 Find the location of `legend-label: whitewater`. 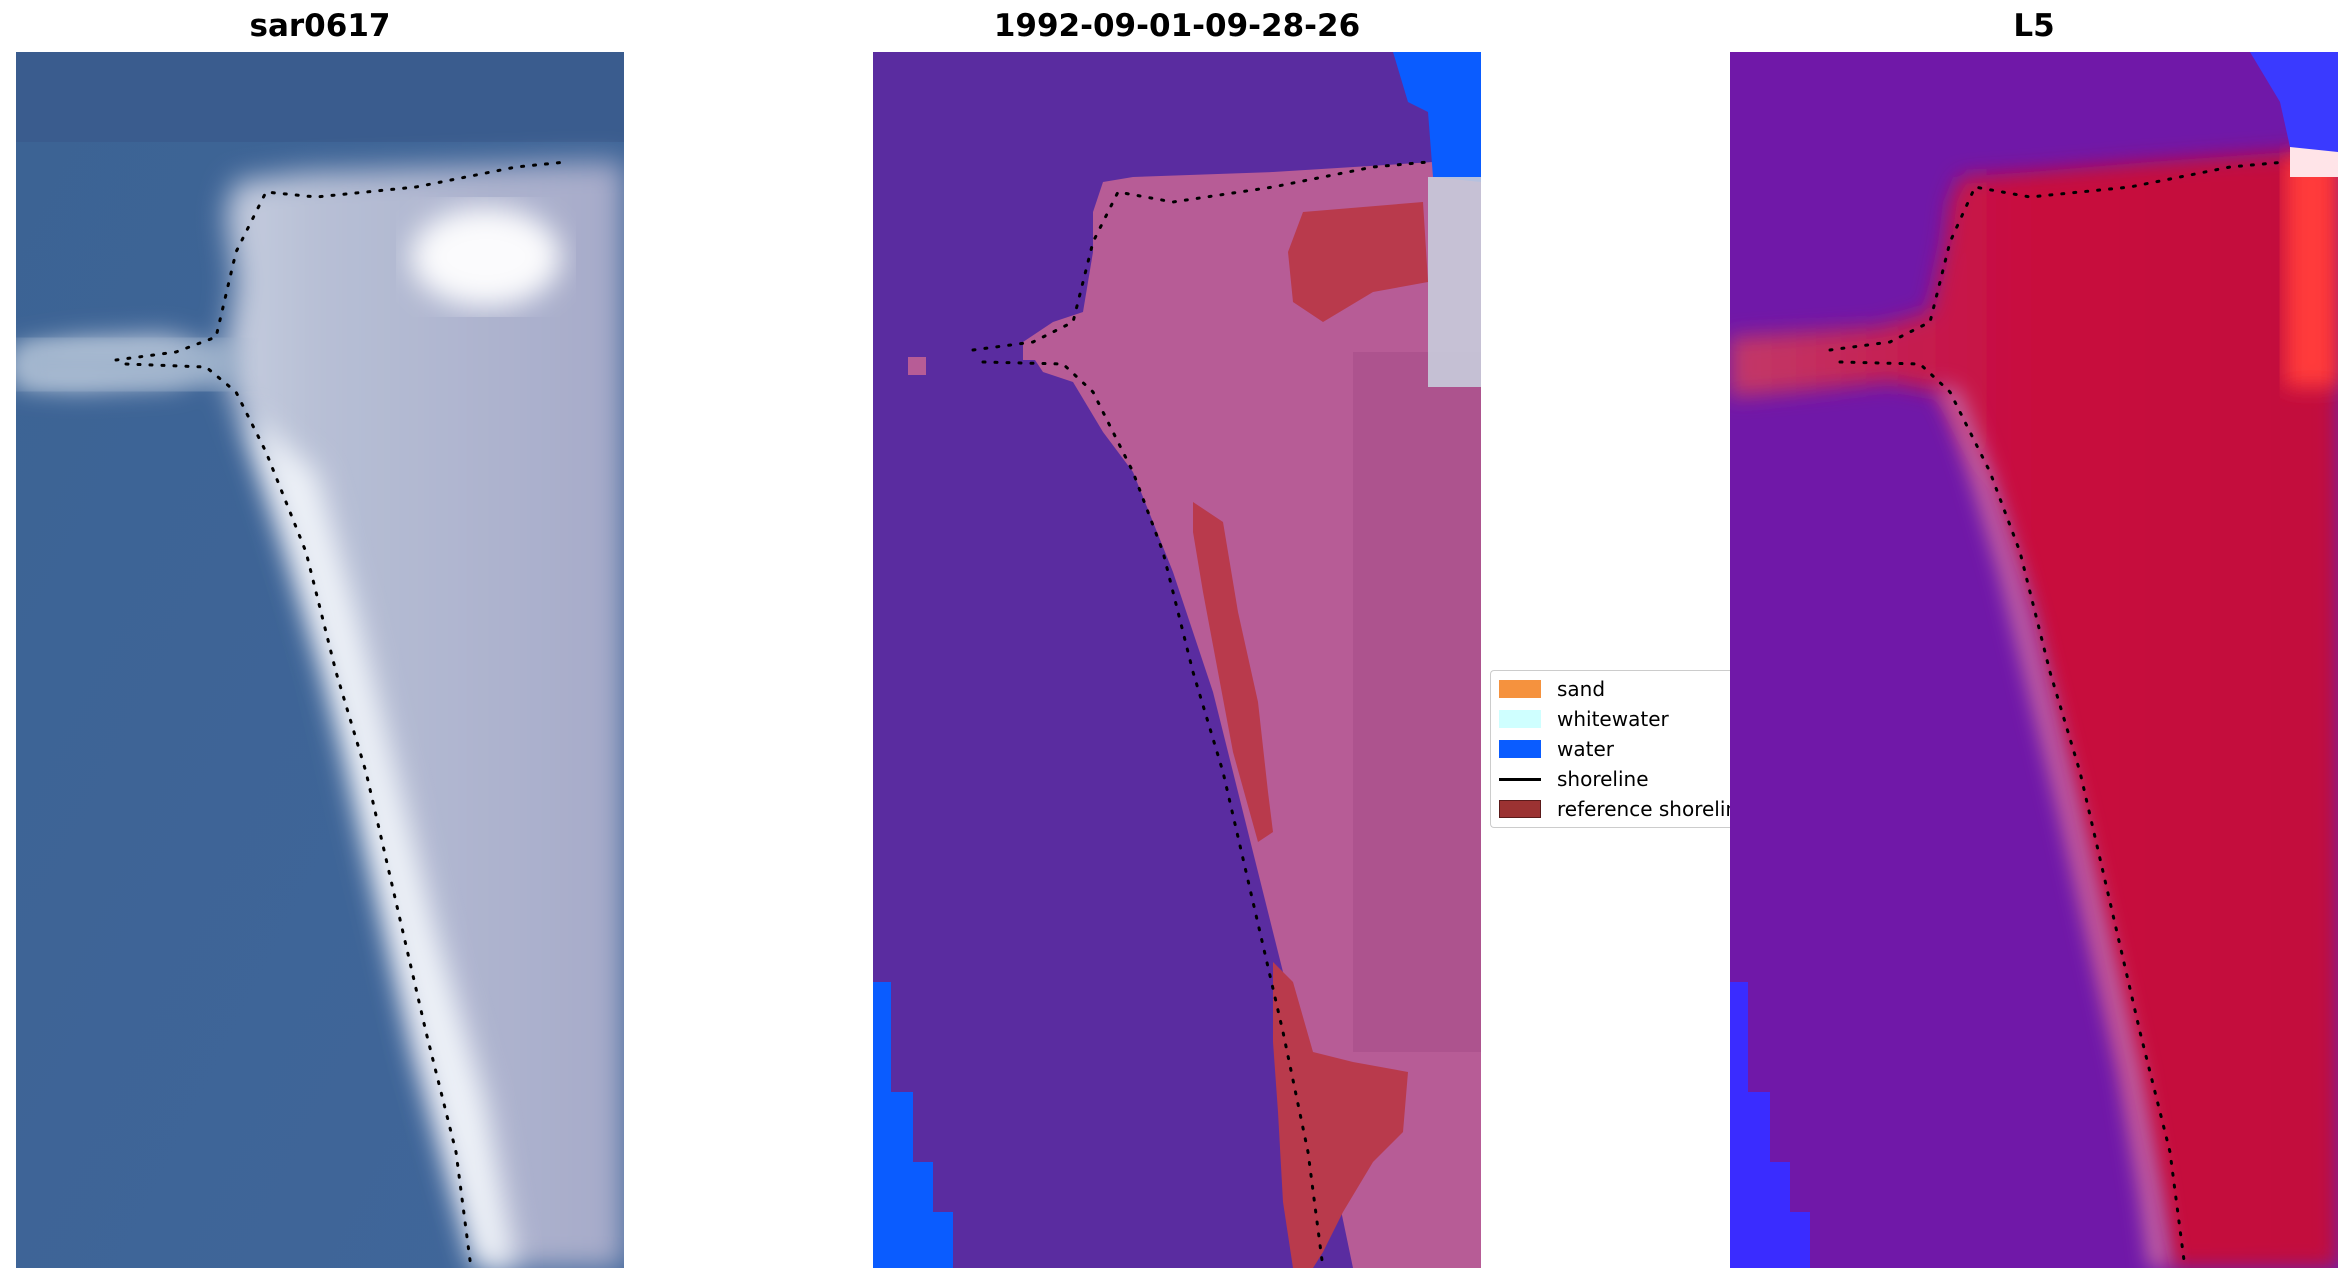

legend-label: whitewater is located at coordinates (1613, 719).